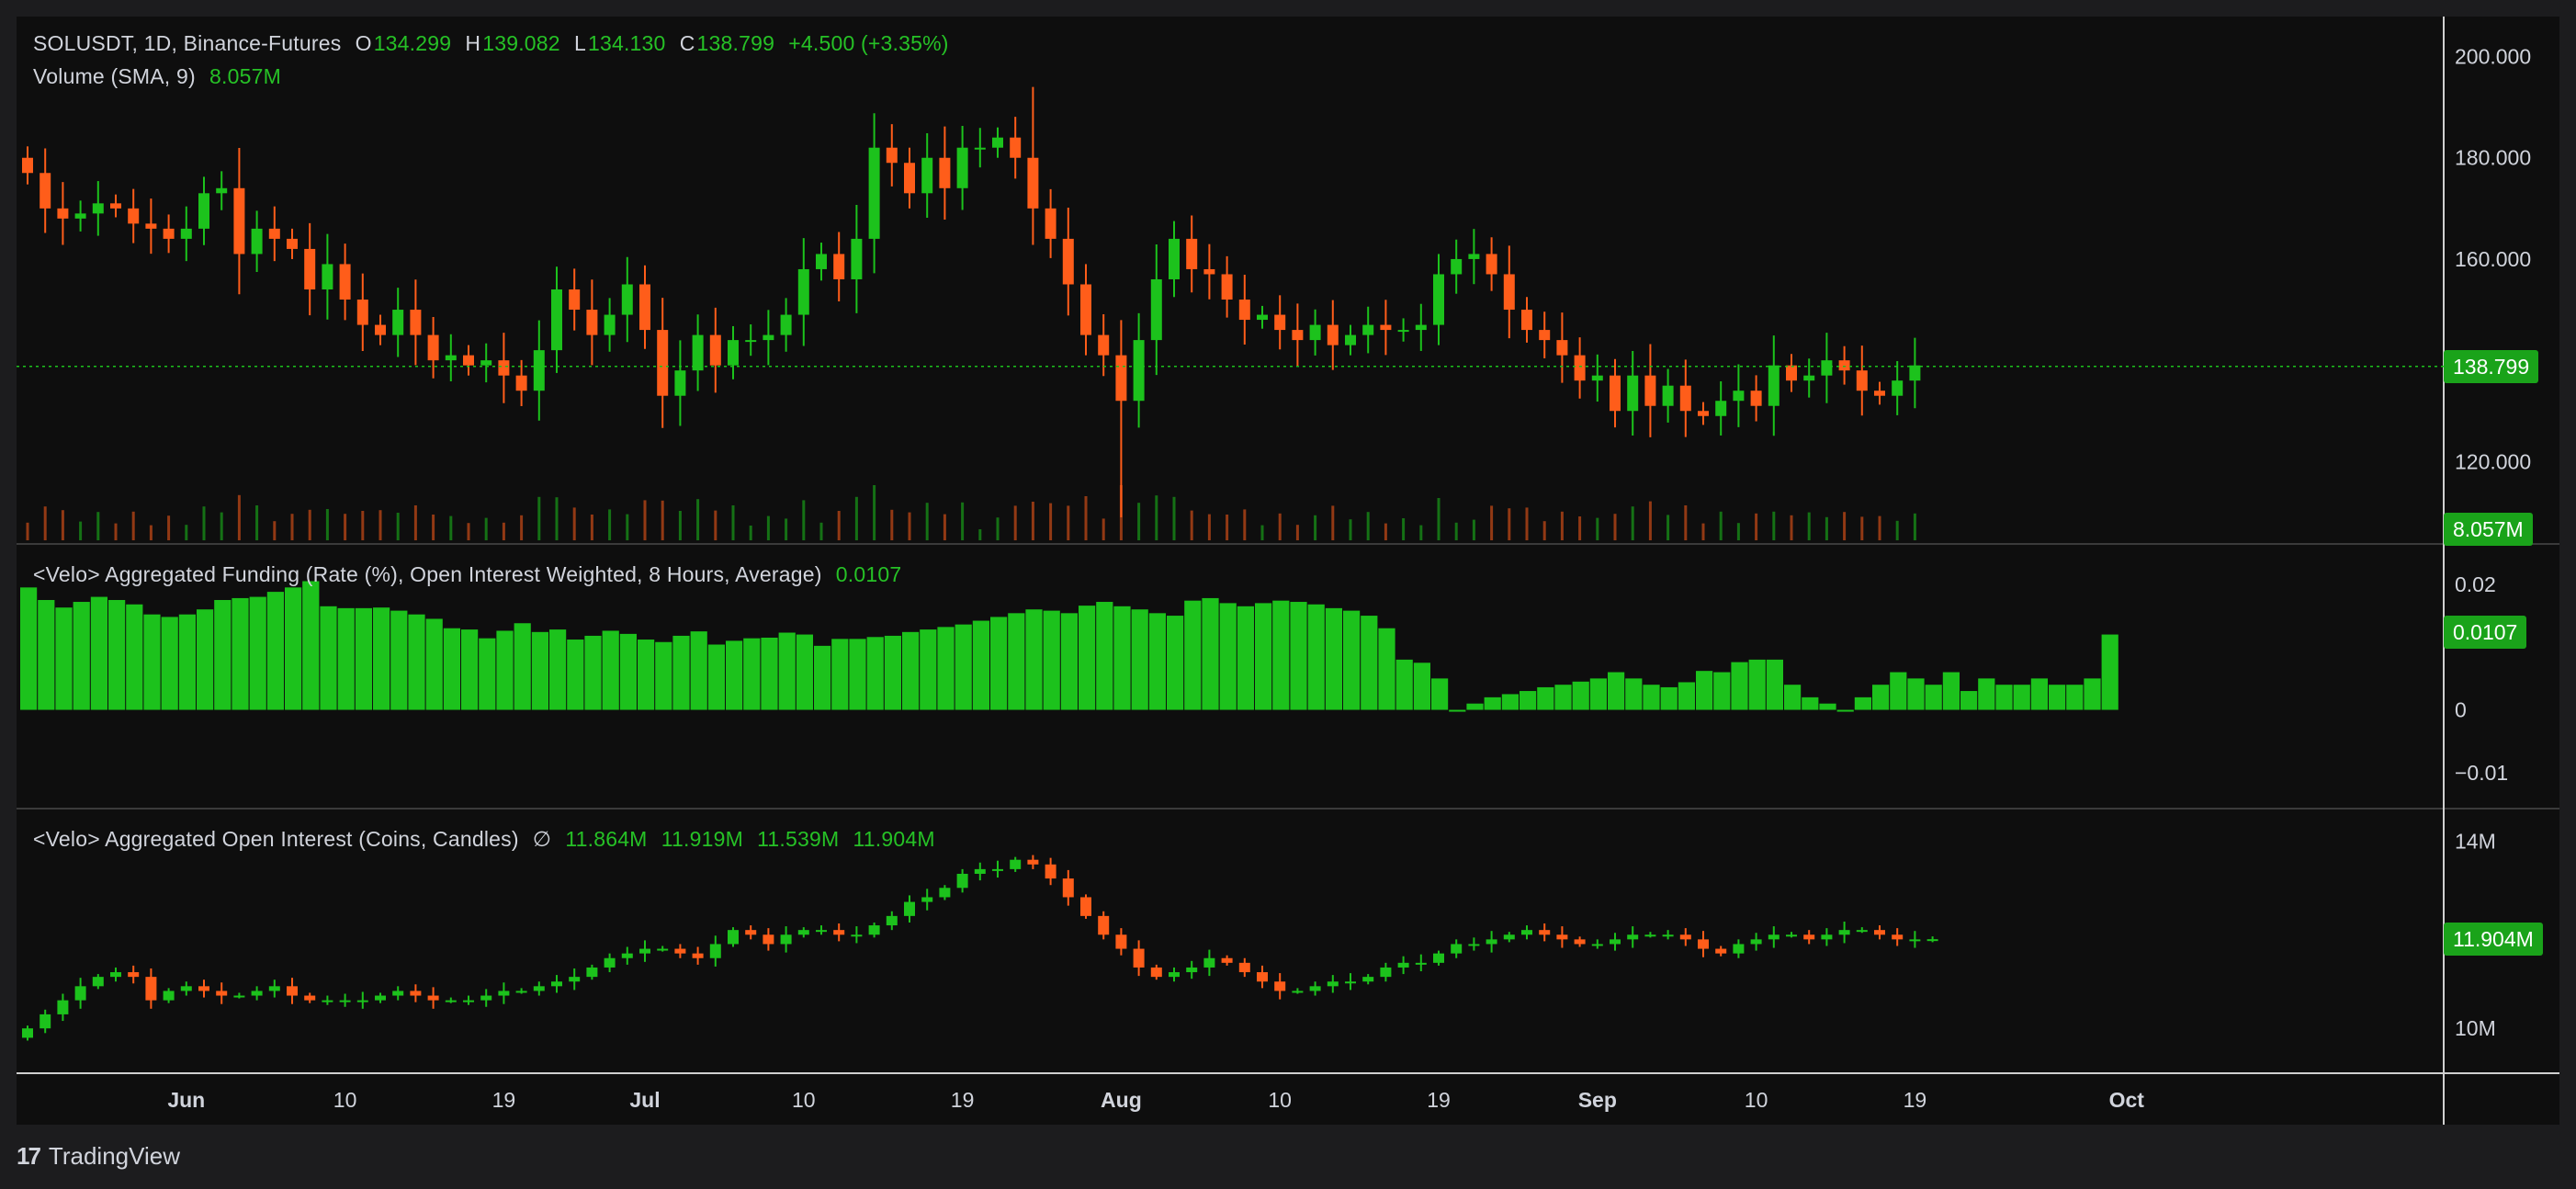 This screenshot has width=2576, height=1189. I want to click on symbol-label: SOLUSDT, 1D, Binance-Futures, so click(187, 43).